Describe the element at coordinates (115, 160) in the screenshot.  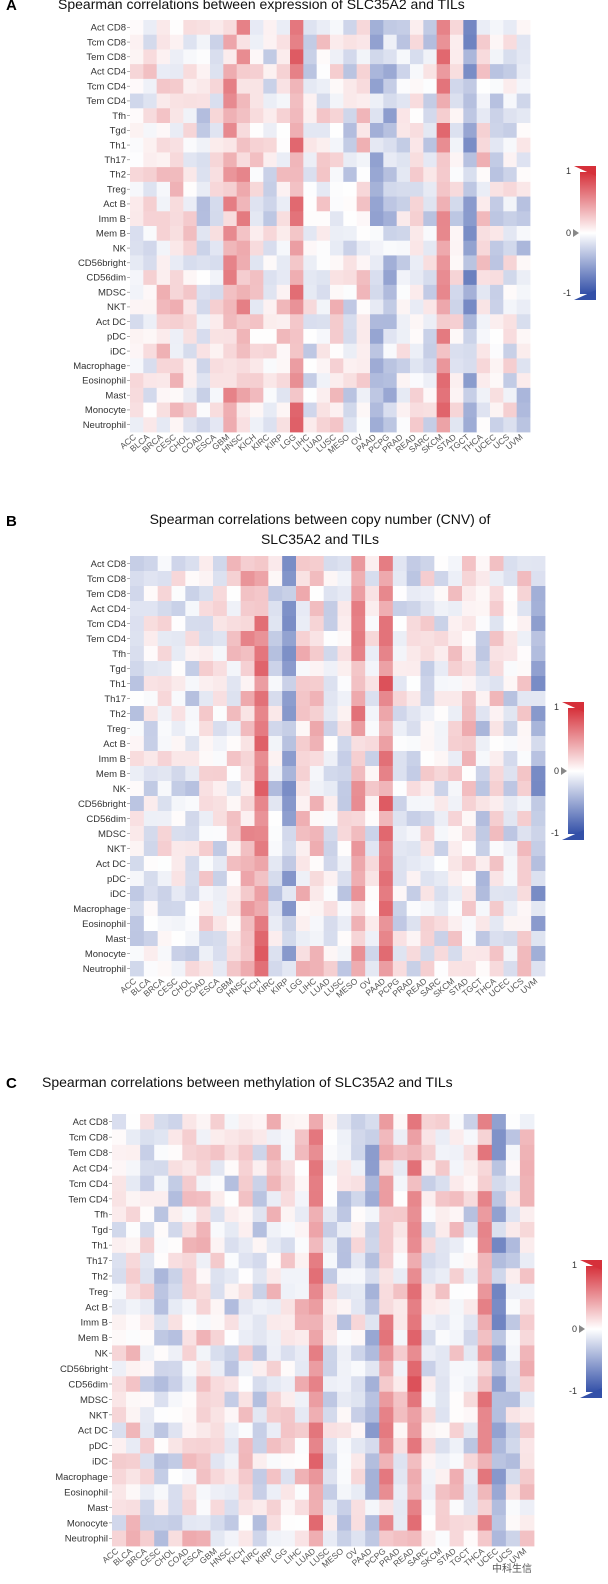
I see `row-label: Th17` at that location.